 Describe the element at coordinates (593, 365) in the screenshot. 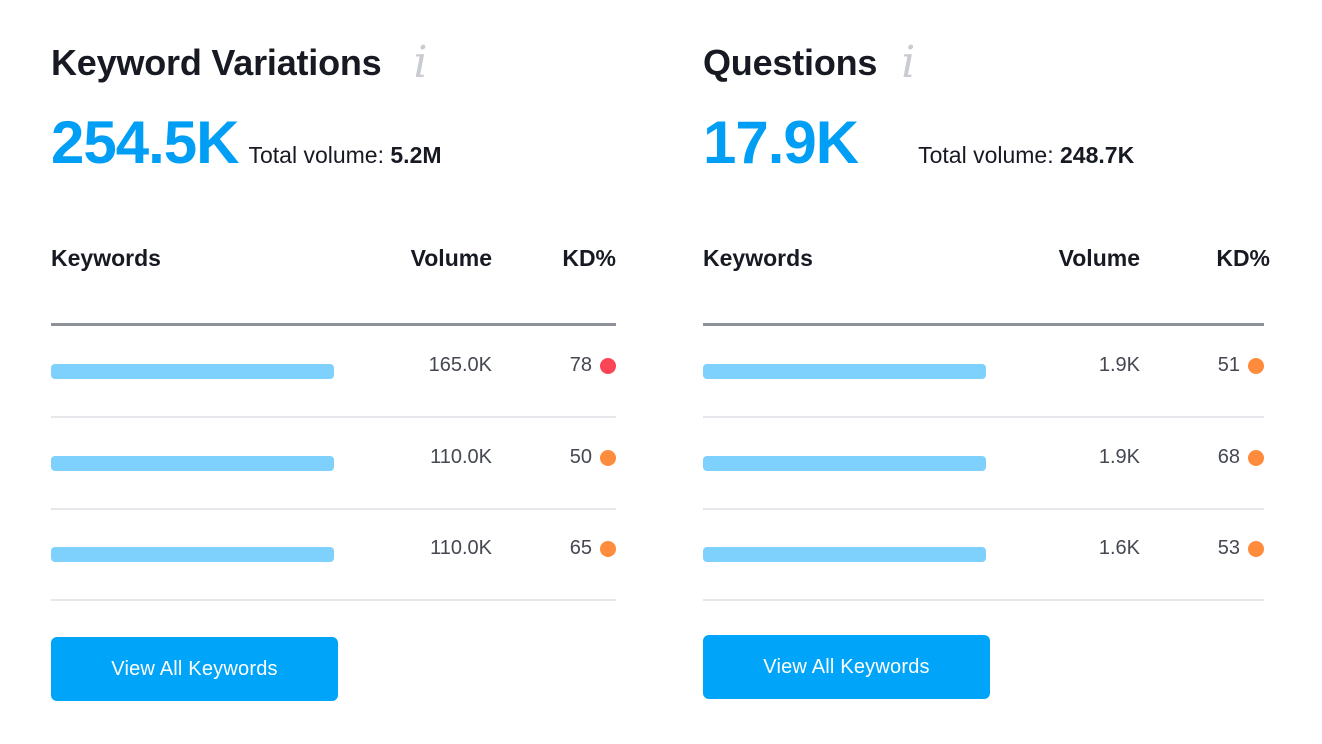

I see `kd-cell: 78` at that location.